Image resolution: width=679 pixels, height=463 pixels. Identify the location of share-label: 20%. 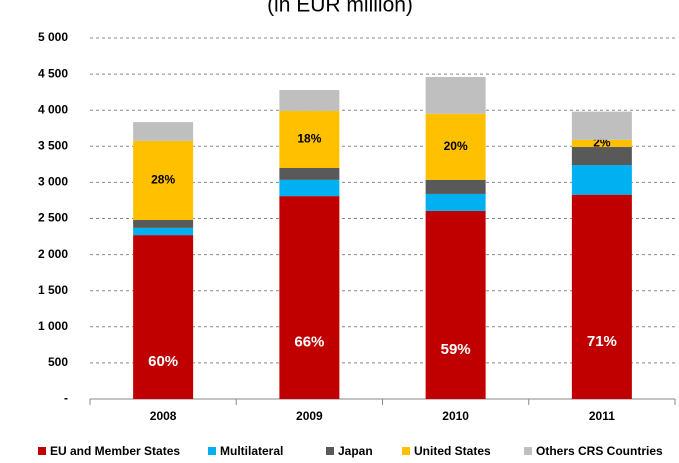
(456, 146).